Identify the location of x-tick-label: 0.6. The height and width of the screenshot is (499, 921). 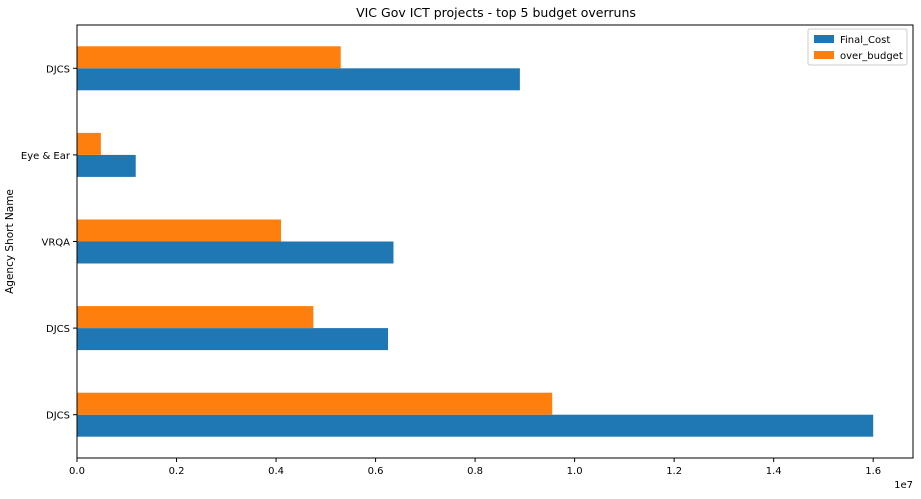
(376, 471).